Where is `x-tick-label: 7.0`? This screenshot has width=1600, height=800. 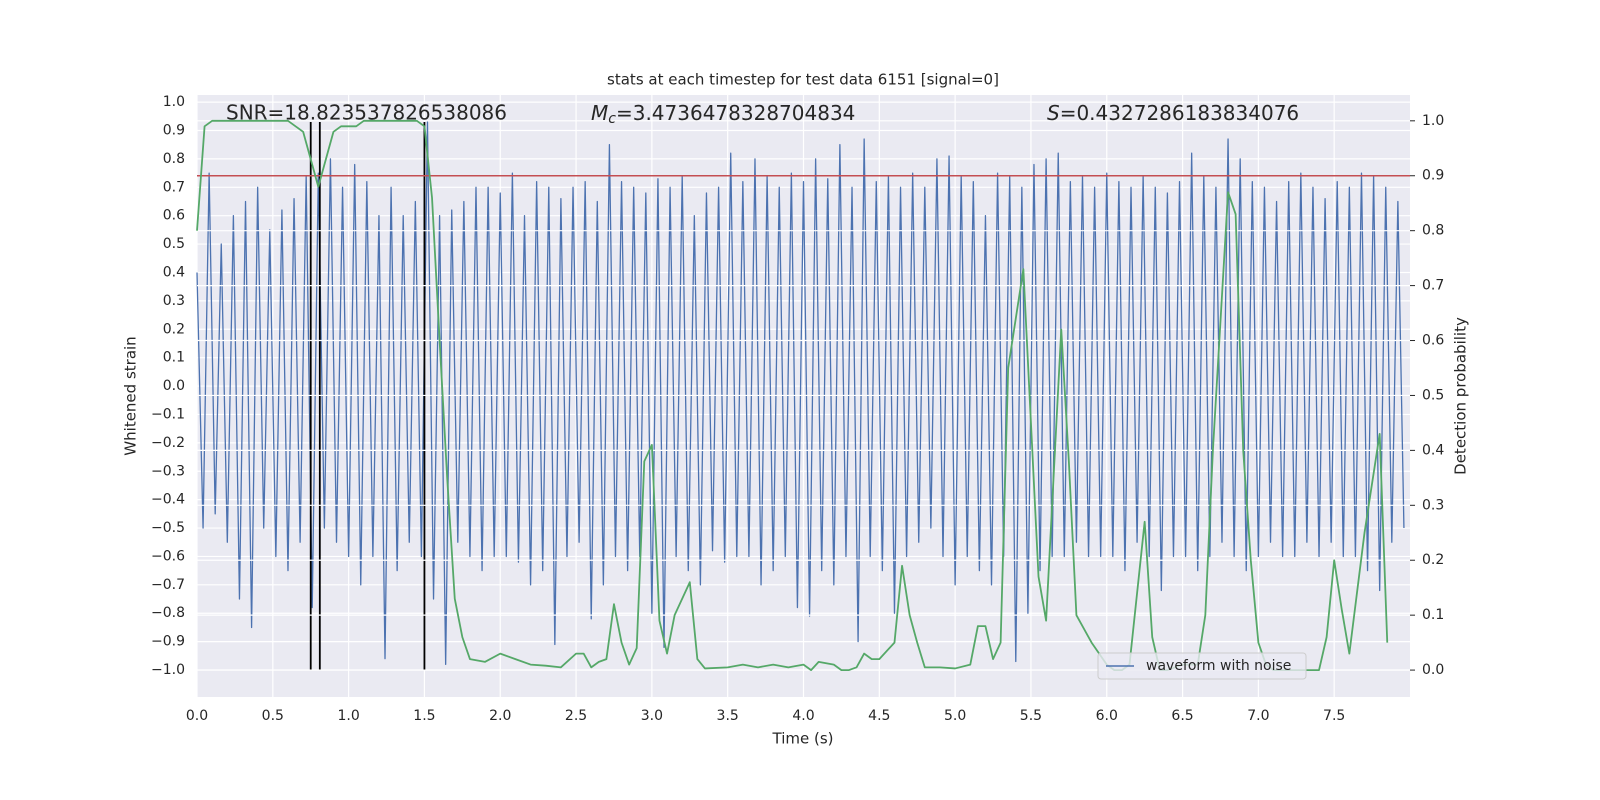 x-tick-label: 7.0 is located at coordinates (1258, 716).